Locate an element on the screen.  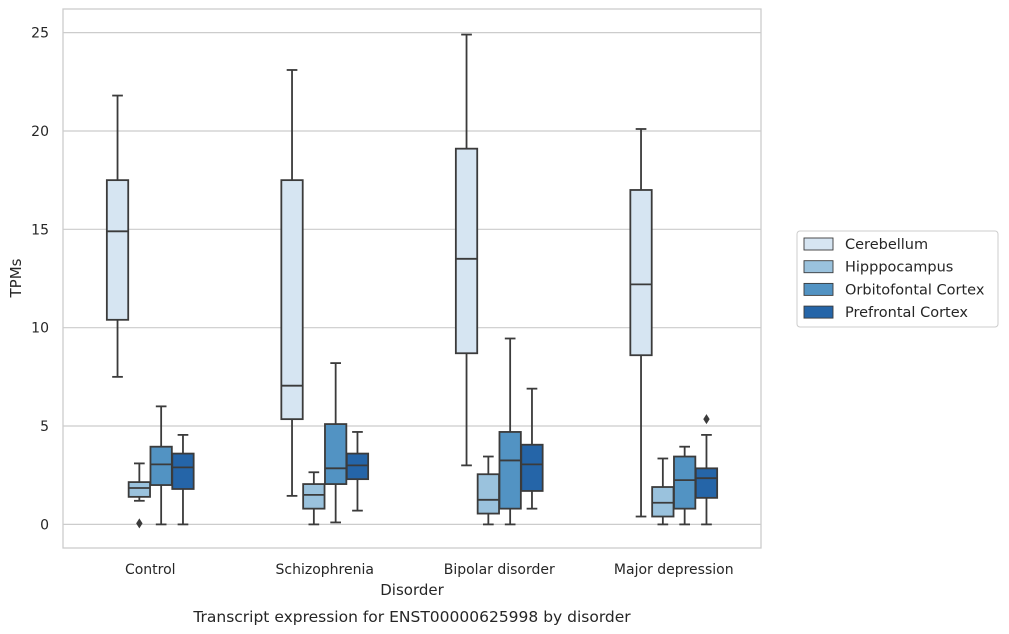
y-tick-label: 15 is located at coordinates (40, 230).